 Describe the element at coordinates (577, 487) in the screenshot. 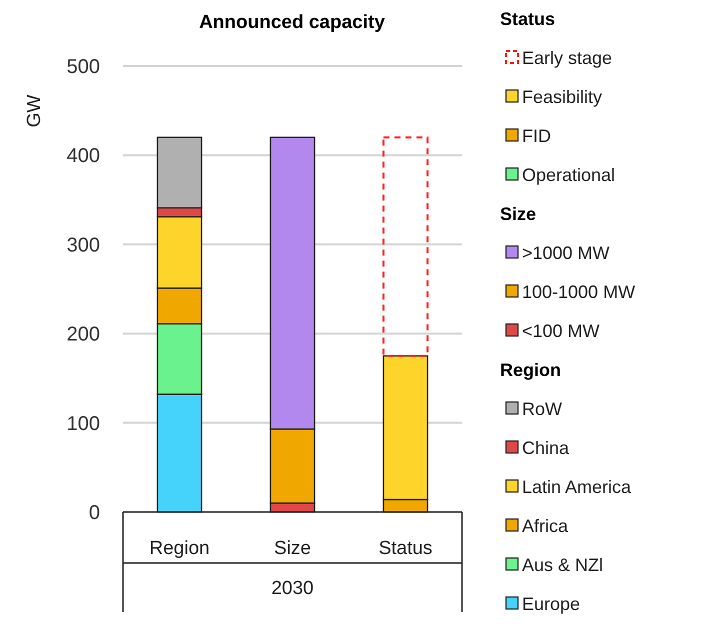

I see `legend-label: Latin America` at that location.